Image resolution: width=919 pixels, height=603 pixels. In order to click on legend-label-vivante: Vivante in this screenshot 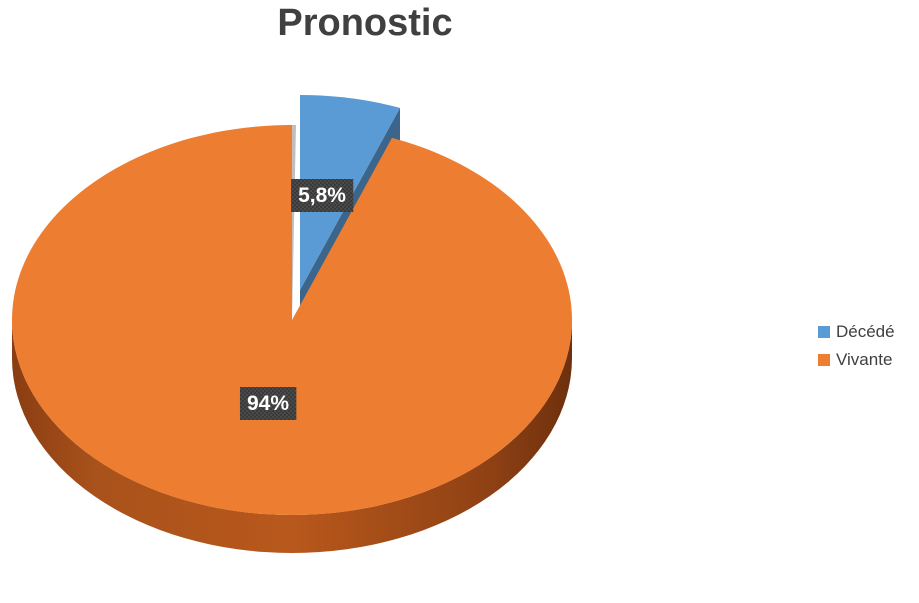, I will do `click(864, 359)`.